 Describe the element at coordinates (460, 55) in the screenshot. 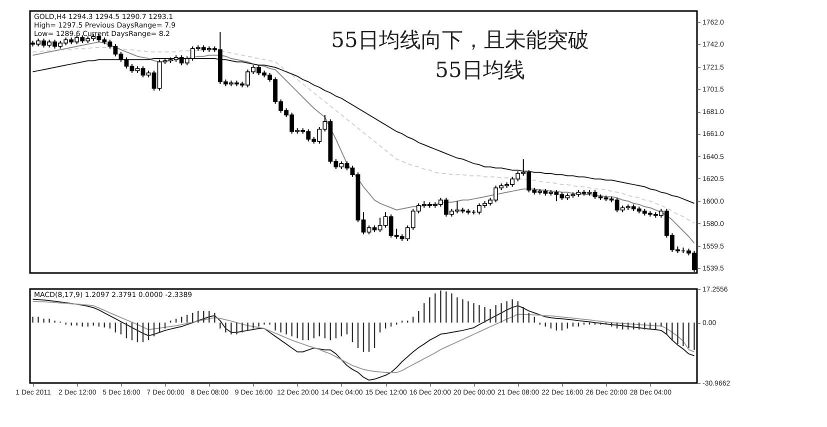

I see `annotation: 55日均线向下，且未能突破 55日均线` at that location.